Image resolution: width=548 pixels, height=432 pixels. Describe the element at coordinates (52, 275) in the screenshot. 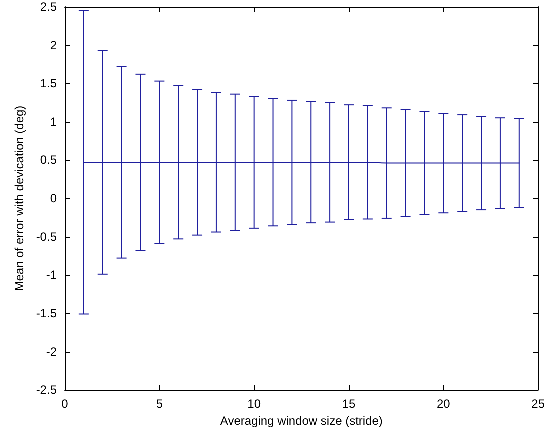

I see `y-tick-label: -1` at that location.